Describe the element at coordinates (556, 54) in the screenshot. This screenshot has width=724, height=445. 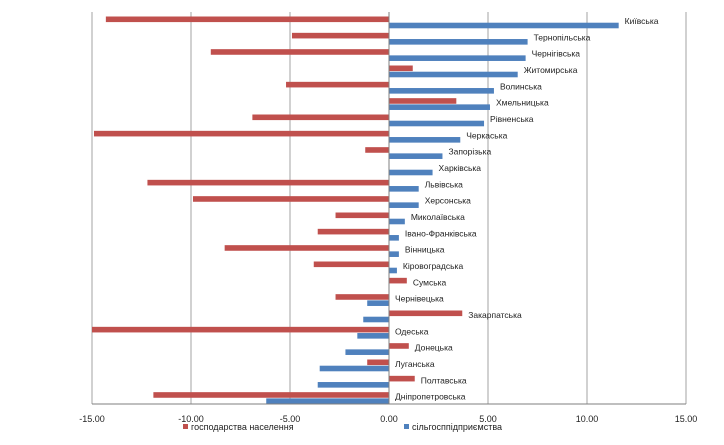
I see `category-label: Чернігівська` at that location.